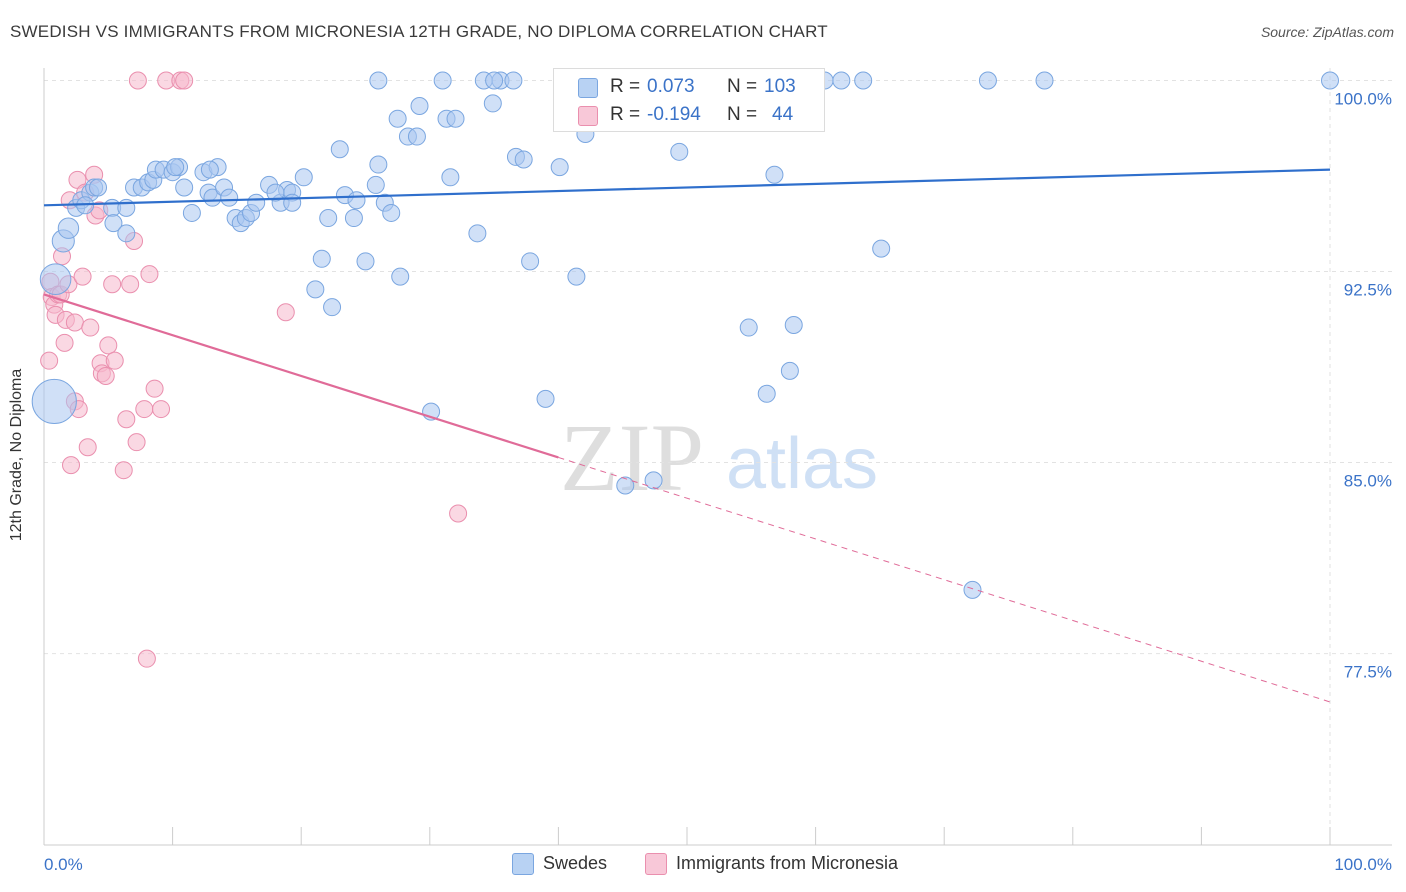 This screenshot has height=892, width=1406. Describe the element at coordinates (780, 86) in the screenshot. I see `n-value: 103` at that location.